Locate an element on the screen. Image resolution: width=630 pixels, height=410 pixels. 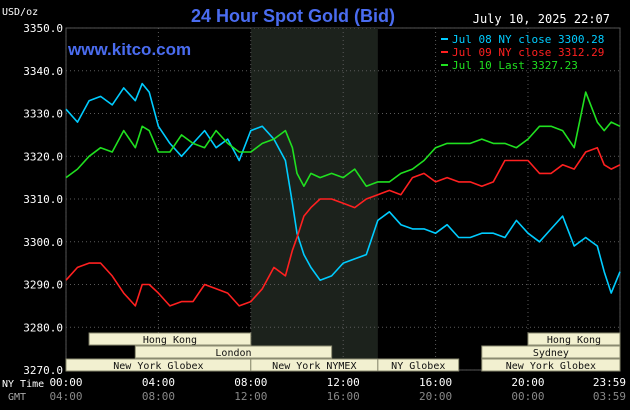
x-tick-label-gmt: 12:00 is located at coordinates (250, 396).